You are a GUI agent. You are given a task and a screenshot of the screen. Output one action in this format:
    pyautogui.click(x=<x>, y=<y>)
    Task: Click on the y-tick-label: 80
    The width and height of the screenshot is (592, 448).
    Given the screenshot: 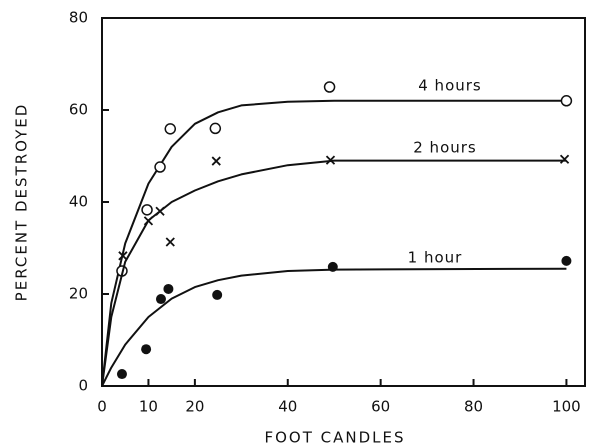 What is the action you would take?
    pyautogui.click(x=78, y=18)
    